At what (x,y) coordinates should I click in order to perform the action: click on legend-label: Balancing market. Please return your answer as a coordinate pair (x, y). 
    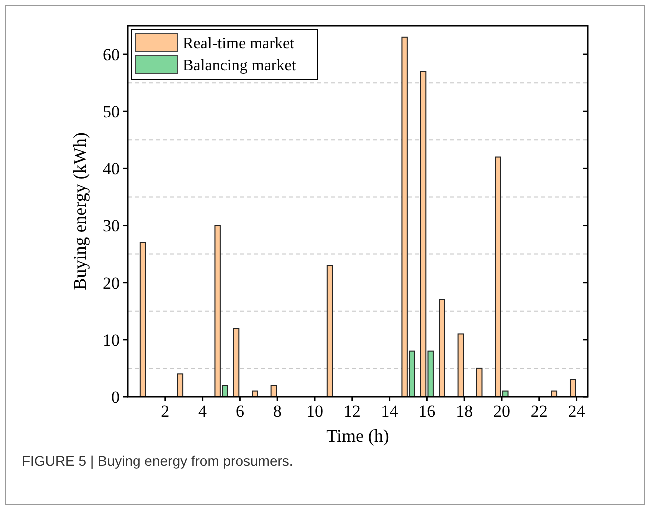
    Looking at the image, I should click on (240, 66).